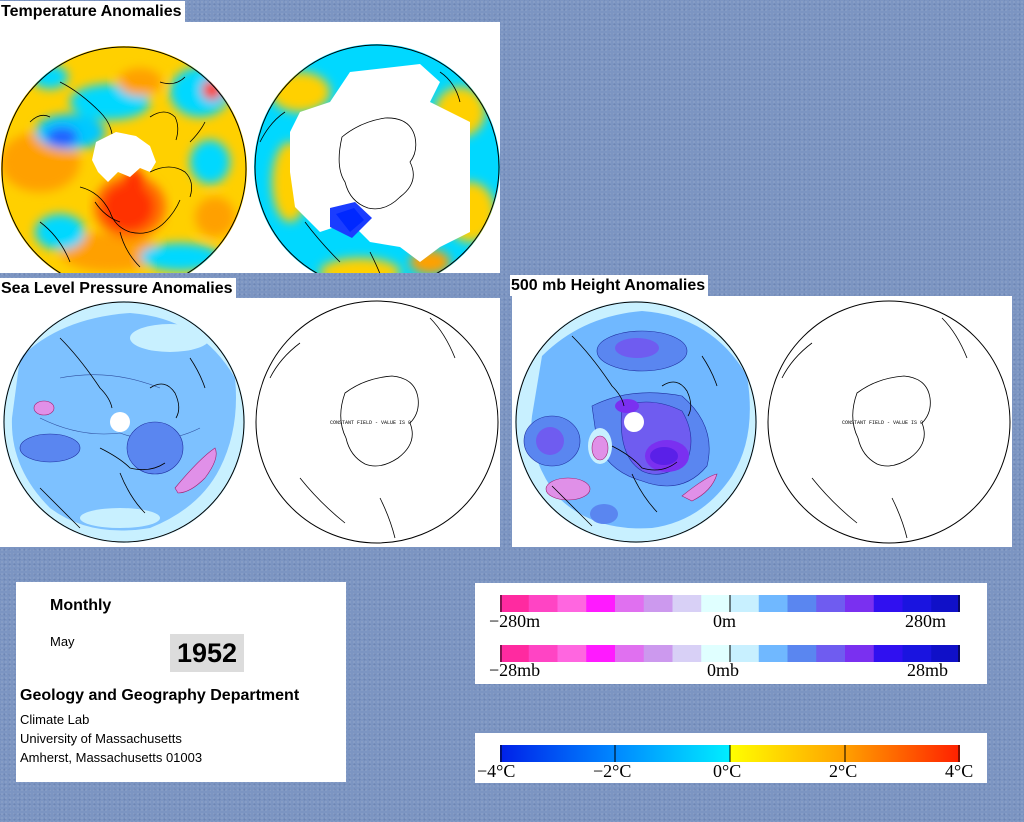 This screenshot has height=822, width=1024. What do you see at coordinates (124, 422) in the screenshot?
I see `slp-north-hemisphere-map` at bounding box center [124, 422].